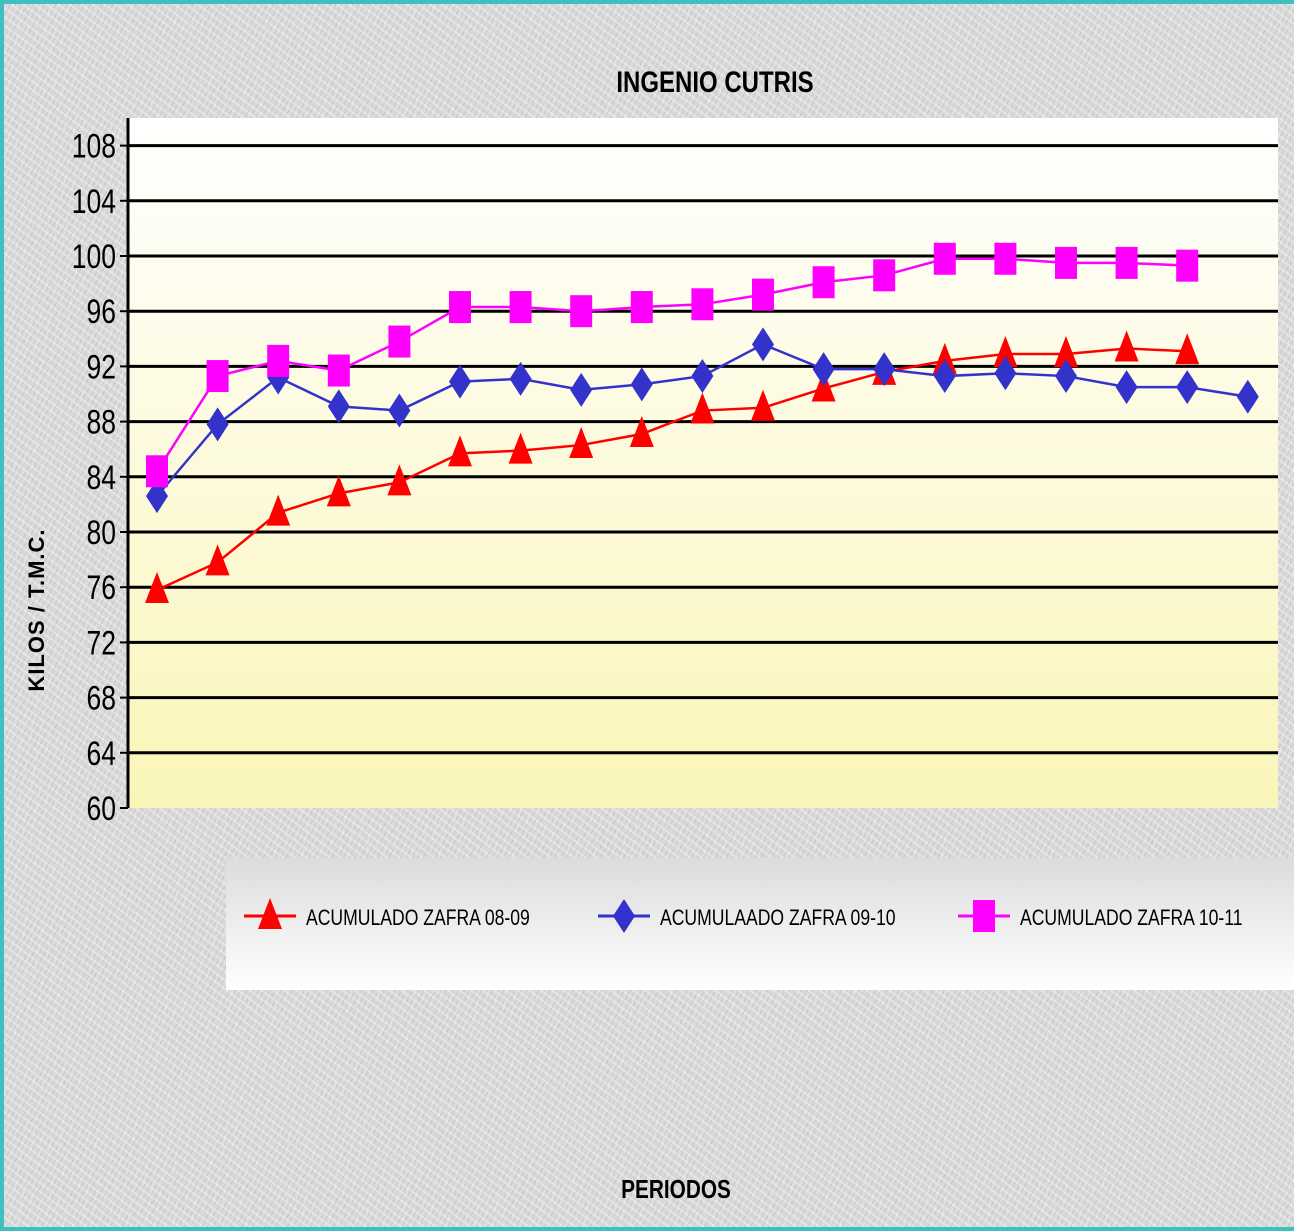 This screenshot has height=1231, width=1294. Describe the element at coordinates (101, 367) in the screenshot. I see `y-tick-label: 92` at that location.